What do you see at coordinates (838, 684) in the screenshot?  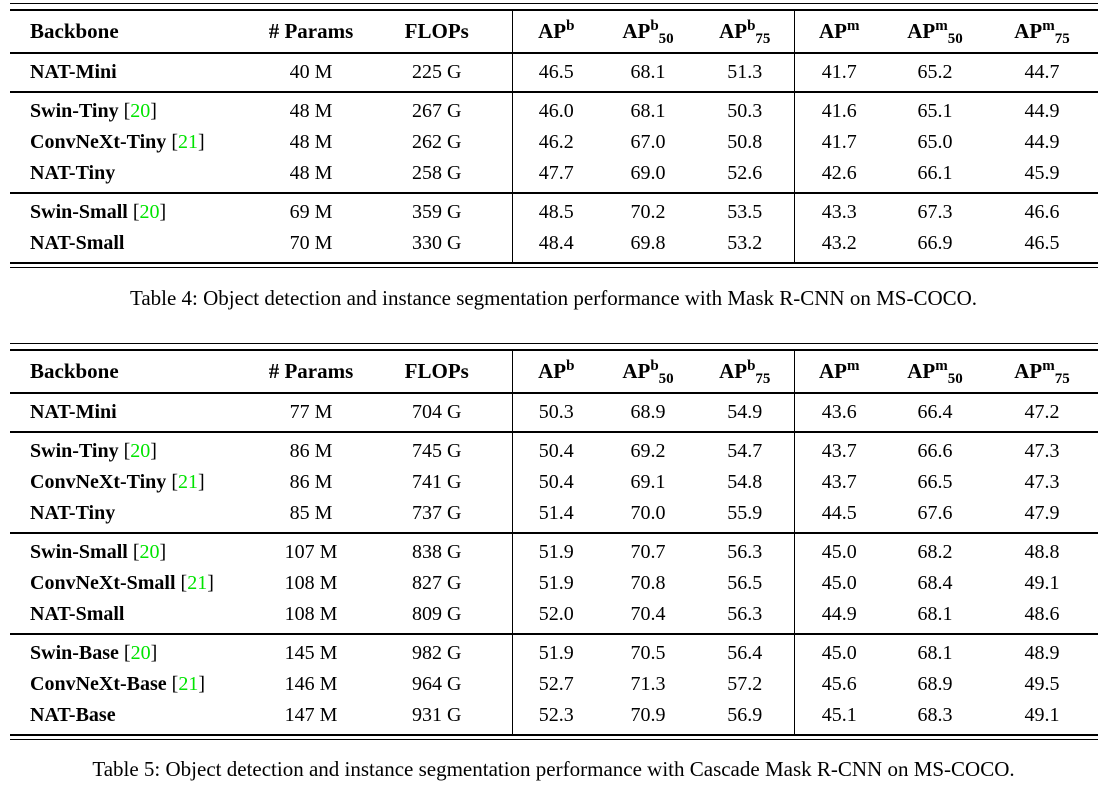 I see `cell-ap-m: 45.6` at bounding box center [838, 684].